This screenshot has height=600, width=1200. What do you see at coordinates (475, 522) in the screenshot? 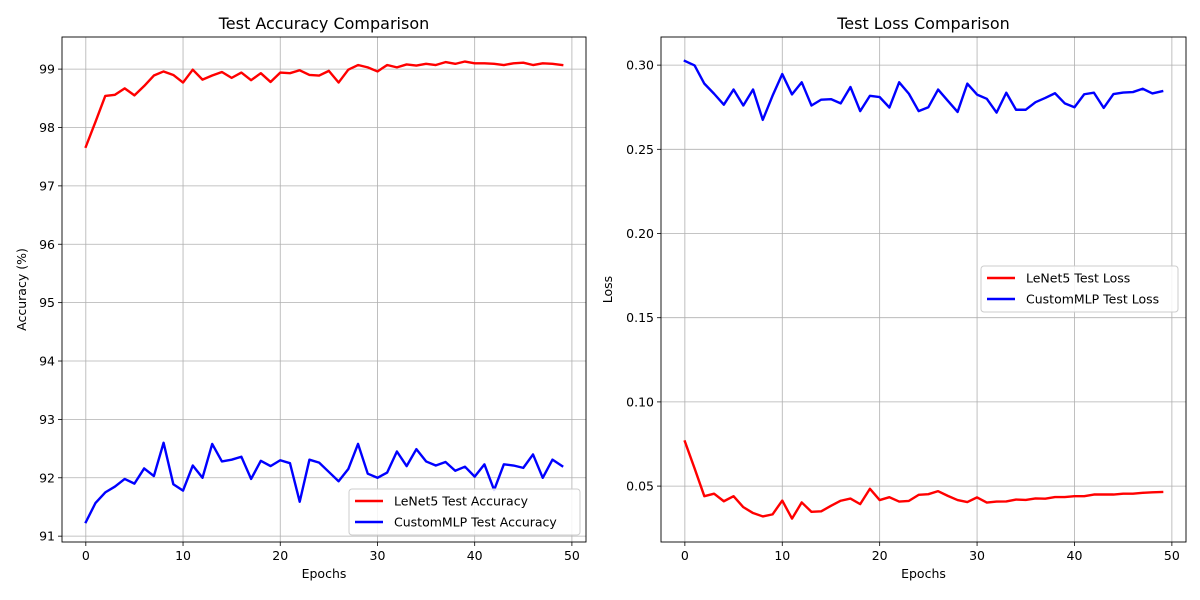
I see `legend-label: CustomMLP Test Accuracy` at bounding box center [475, 522].